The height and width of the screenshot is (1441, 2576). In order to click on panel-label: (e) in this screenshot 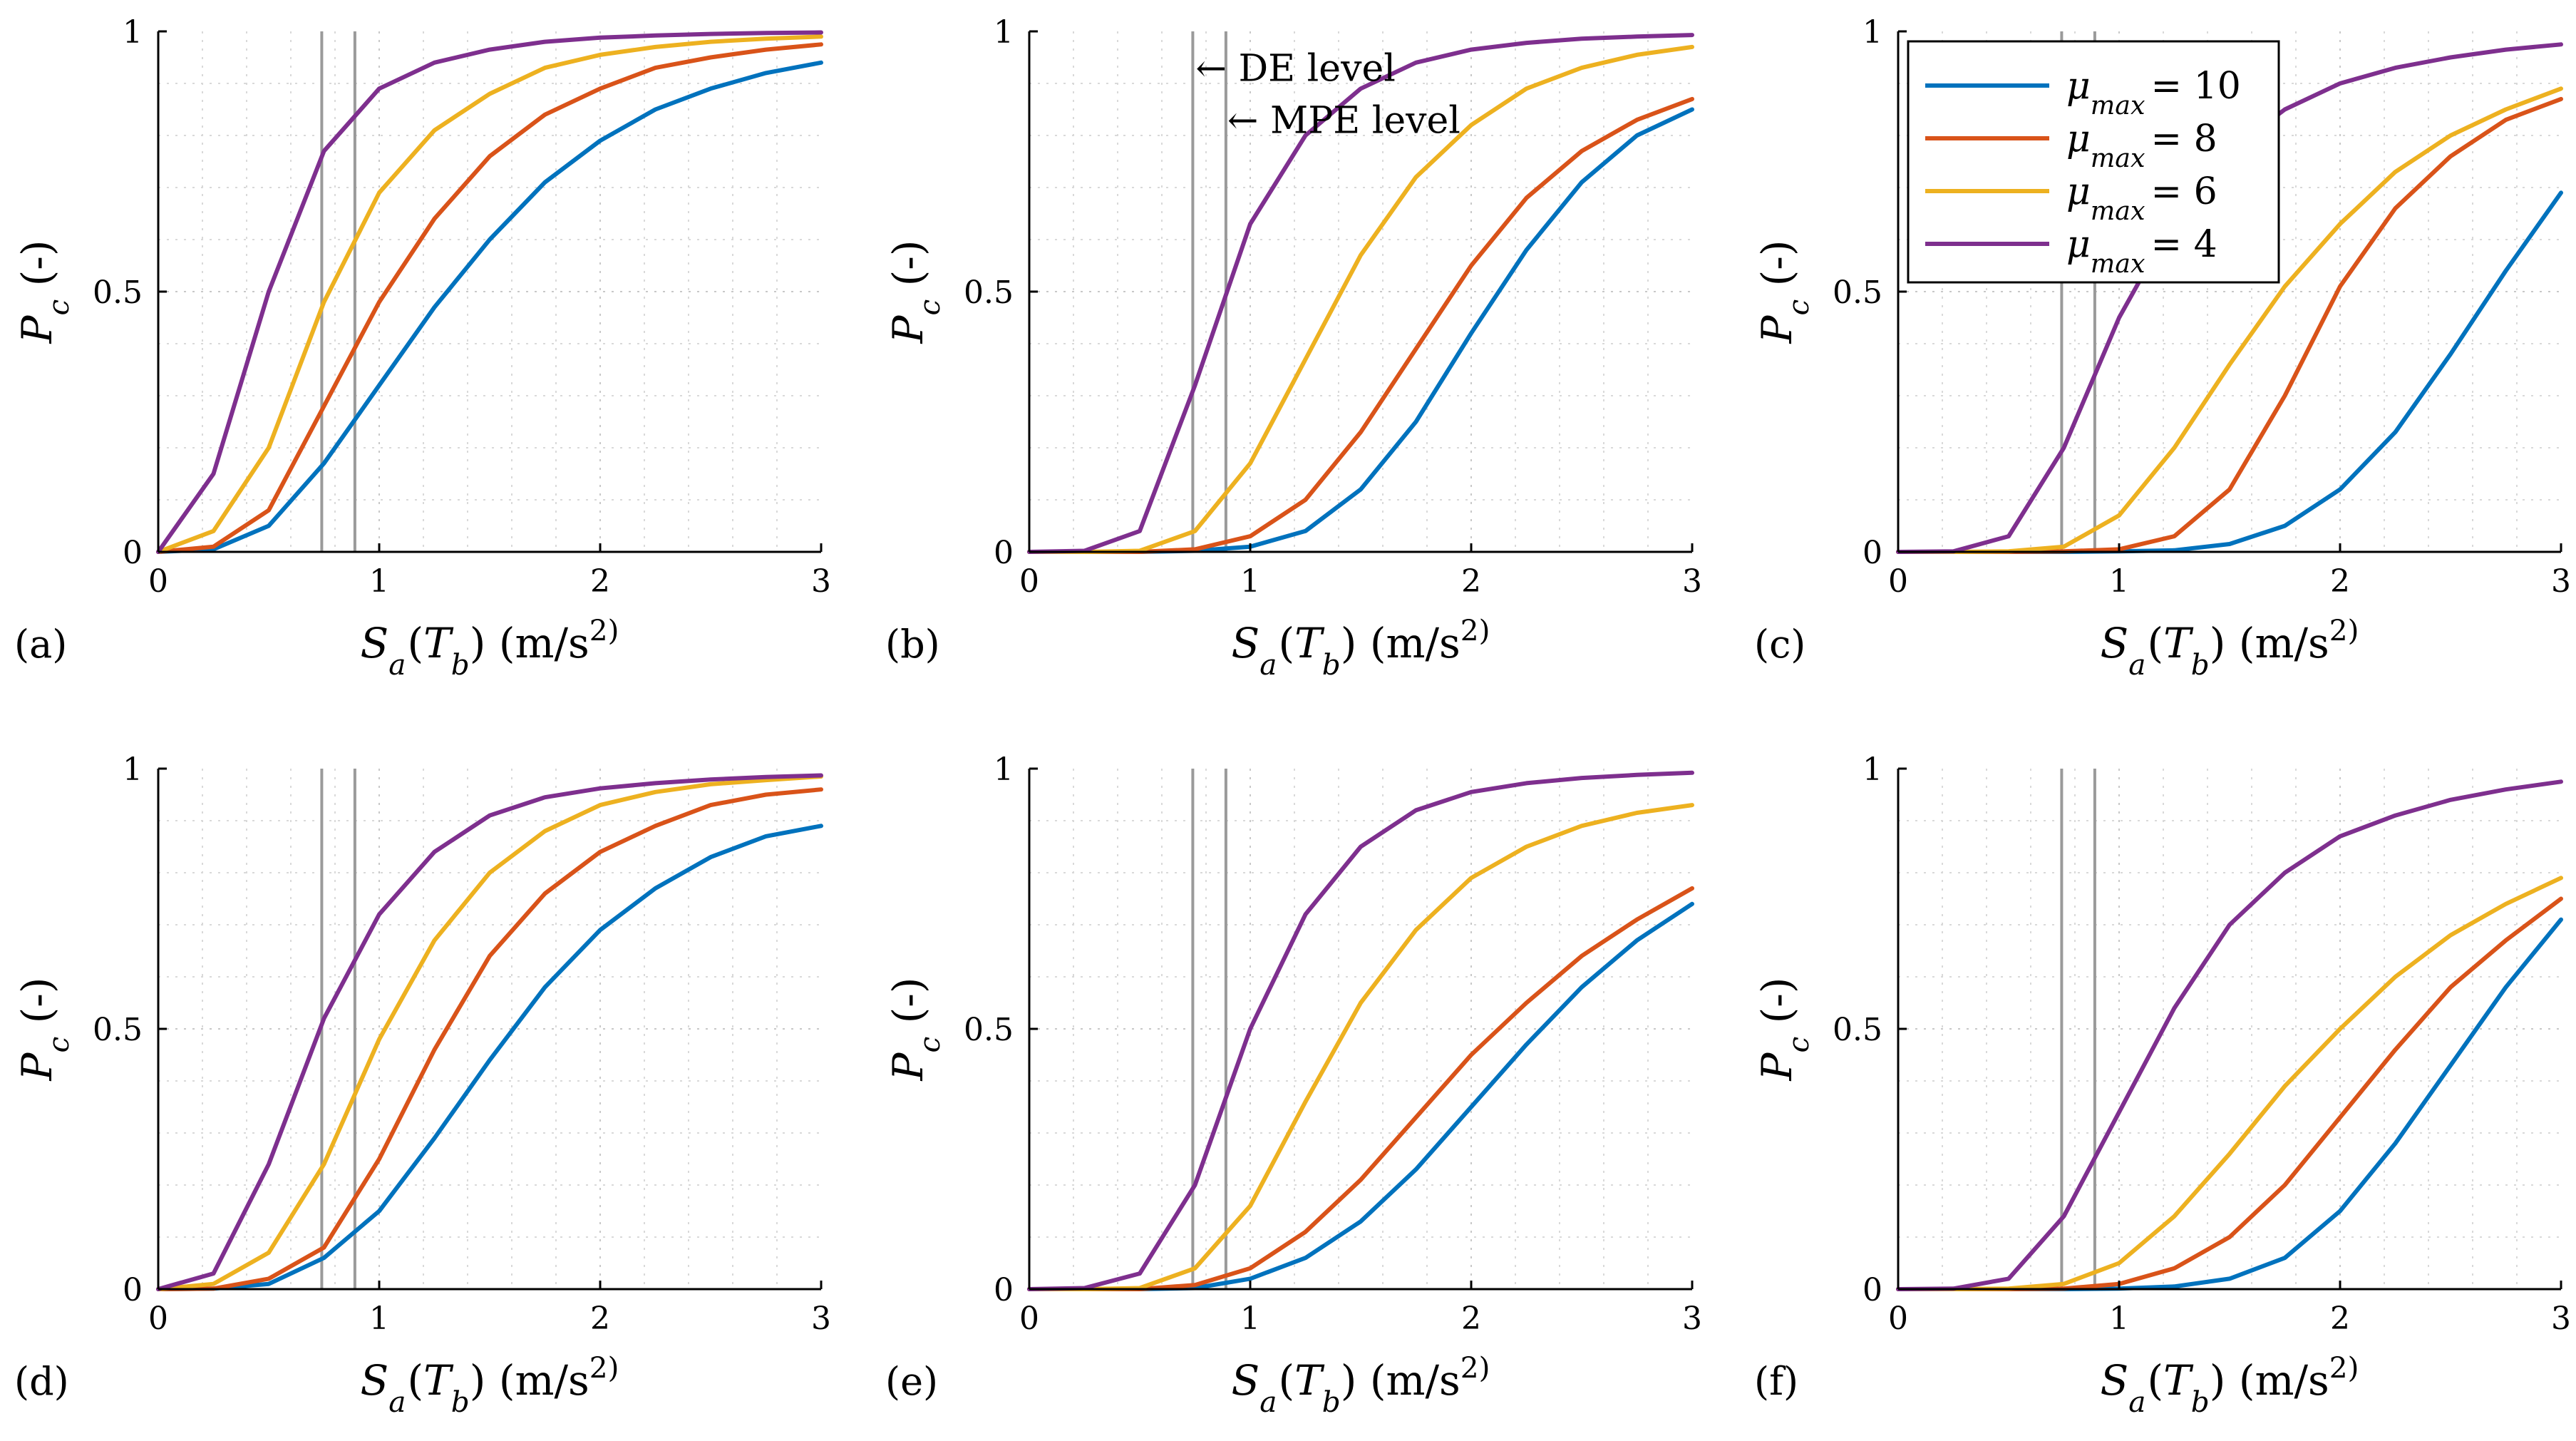, I will do `click(911, 1381)`.